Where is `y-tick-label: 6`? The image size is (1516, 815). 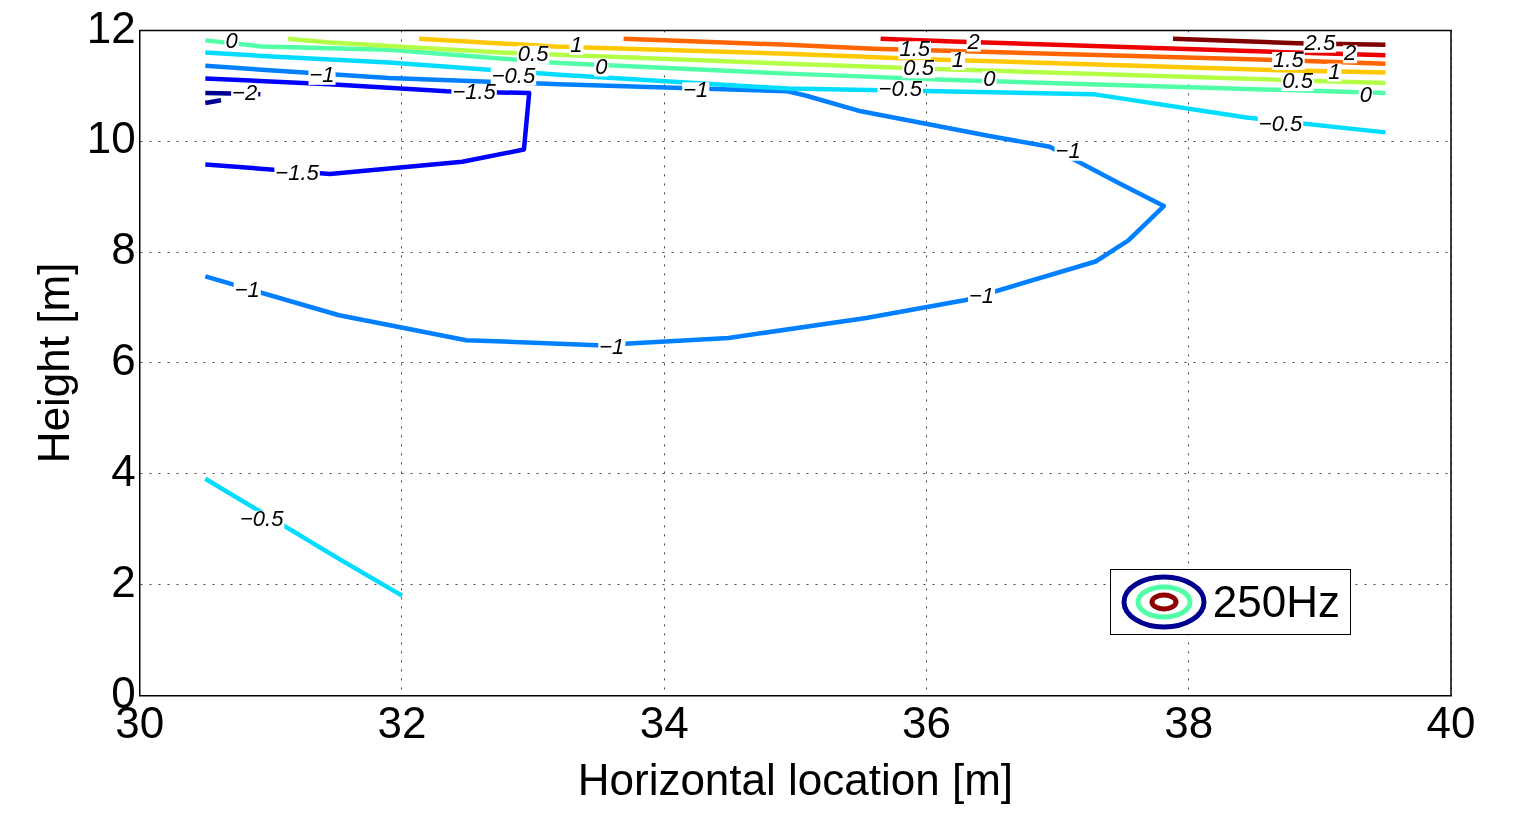
y-tick-label: 6 is located at coordinates (123, 360).